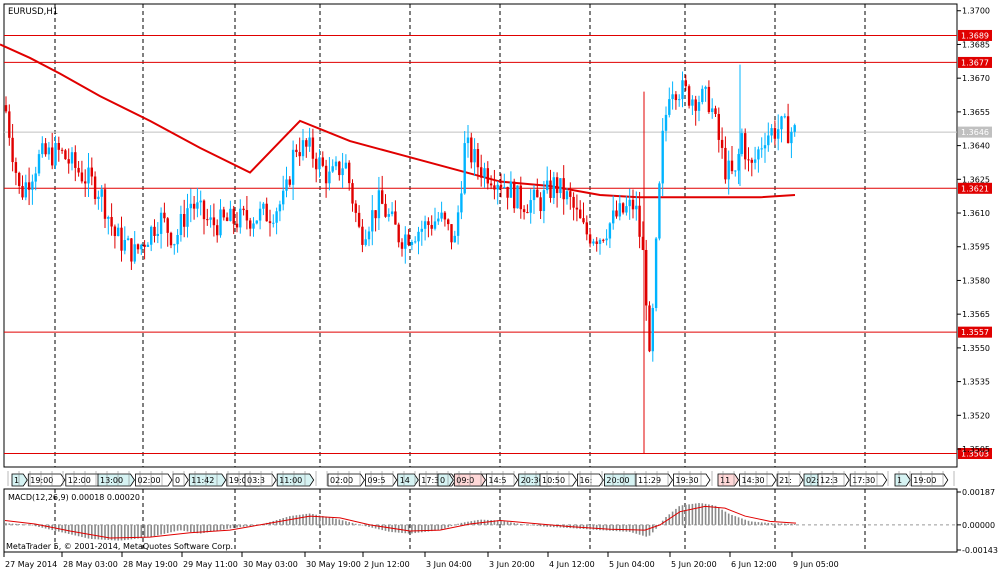  What do you see at coordinates (405, 480) in the screenshot?
I see `svg-text: 14` at bounding box center [405, 480].